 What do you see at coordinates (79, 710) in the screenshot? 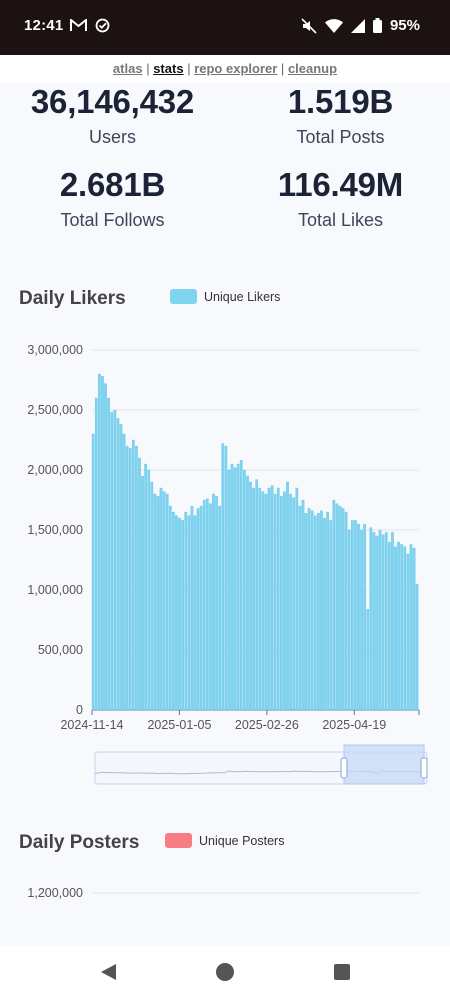
I see `y-tick-label: 0` at bounding box center [79, 710].